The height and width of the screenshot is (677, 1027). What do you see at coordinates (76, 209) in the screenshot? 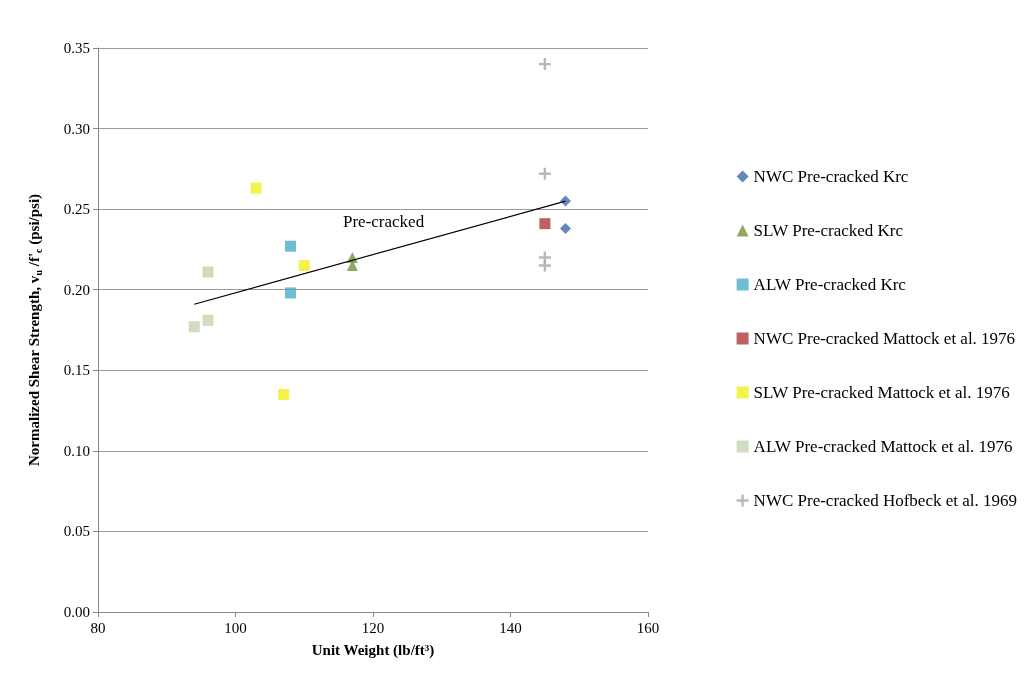
I see `y-tick-label: 0.25` at bounding box center [76, 209].